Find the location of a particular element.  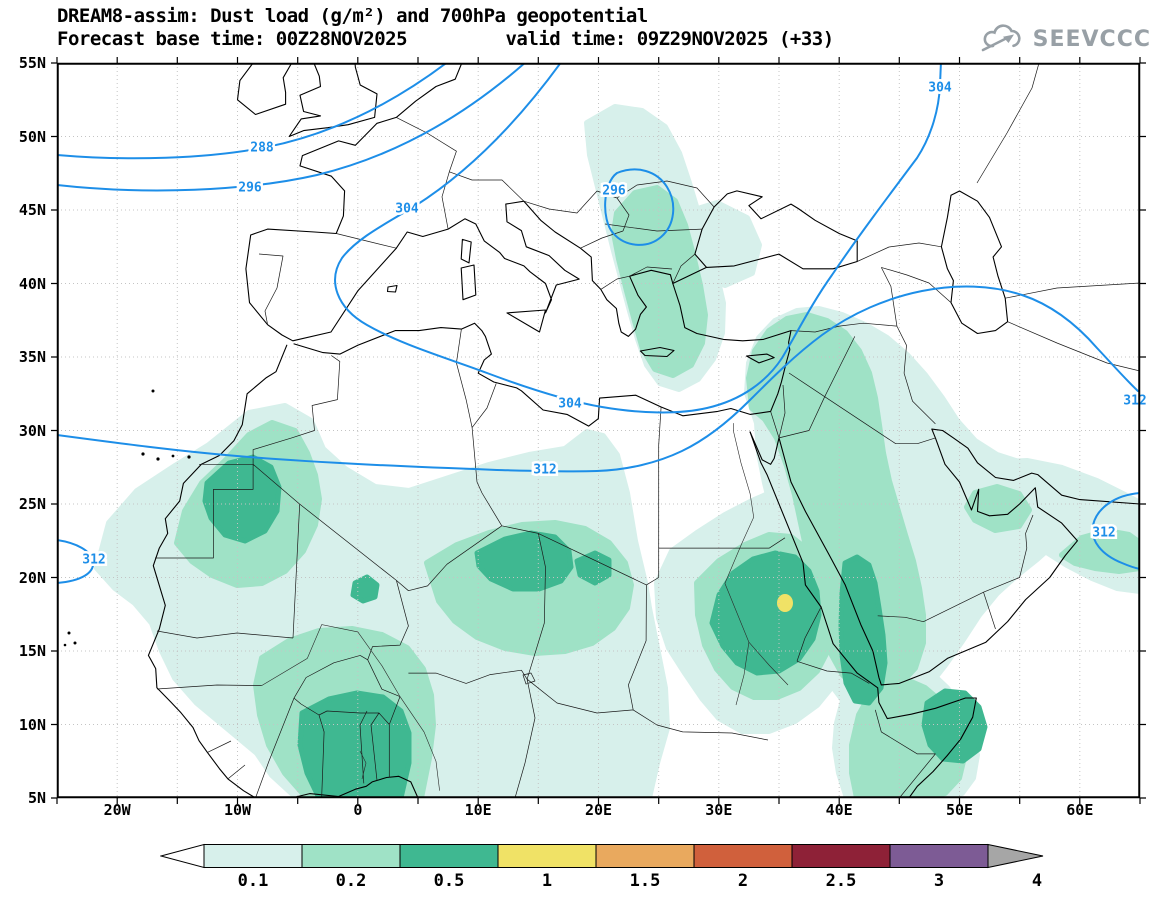

lat-axis: 55N 50N 45N 40N 35N 30N 25N 20N 15N 10N 5N is located at coordinates (26, 430).